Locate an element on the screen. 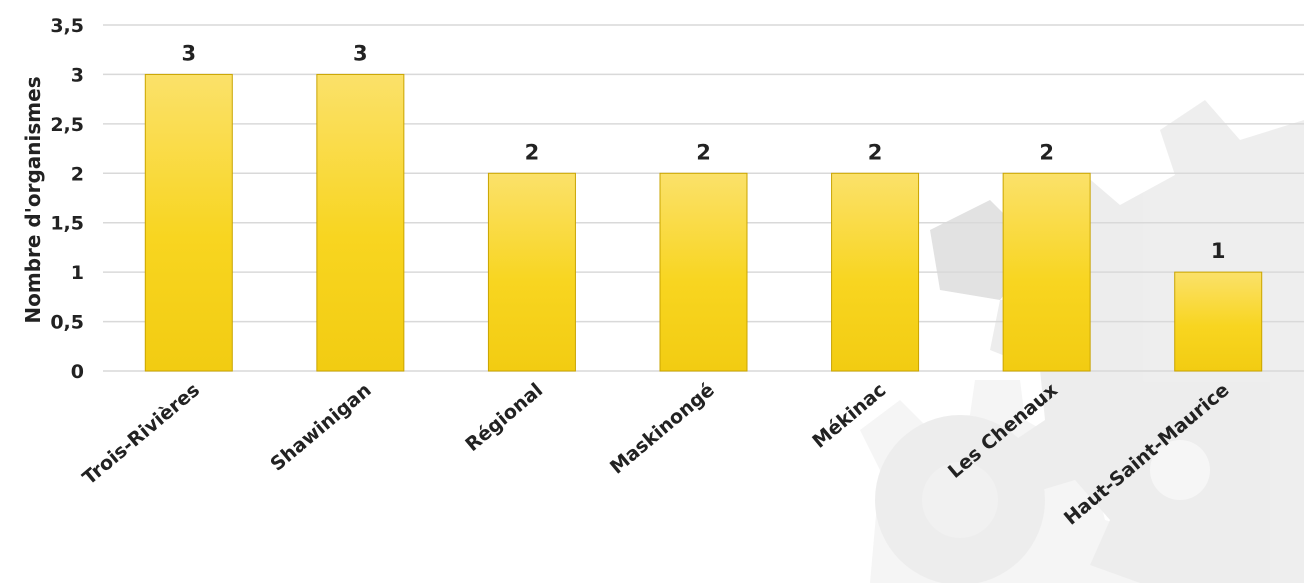 The height and width of the screenshot is (583, 1304). y-tick-label: 0,5 is located at coordinates (67, 323).